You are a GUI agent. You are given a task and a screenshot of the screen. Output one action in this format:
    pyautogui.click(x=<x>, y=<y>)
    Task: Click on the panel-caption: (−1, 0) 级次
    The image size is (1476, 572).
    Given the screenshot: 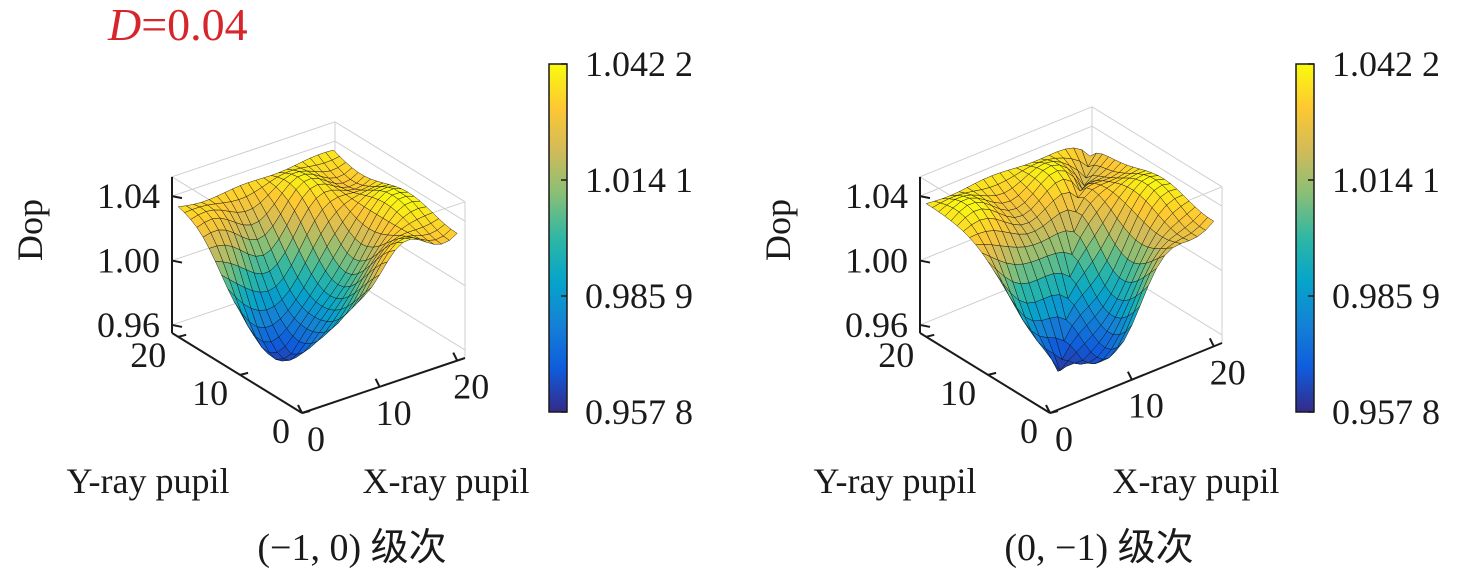 What is the action you would take?
    pyautogui.click(x=351, y=548)
    